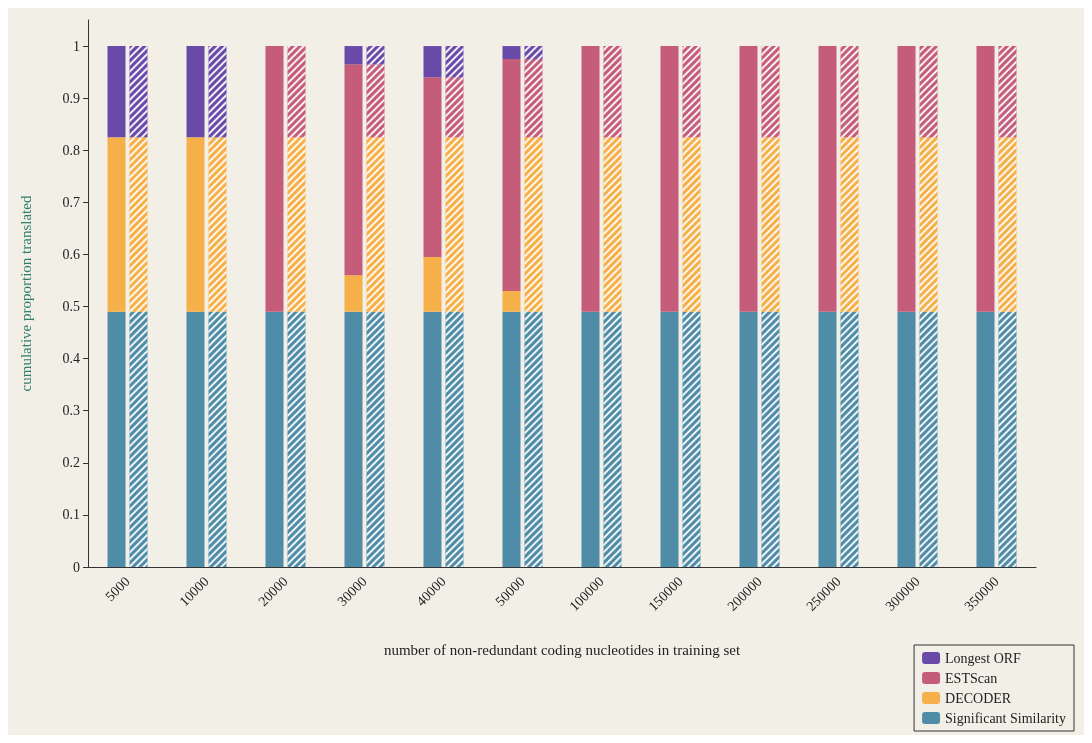  What do you see at coordinates (1005, 718) in the screenshot?
I see `legend-label: Significant Similarity` at bounding box center [1005, 718].